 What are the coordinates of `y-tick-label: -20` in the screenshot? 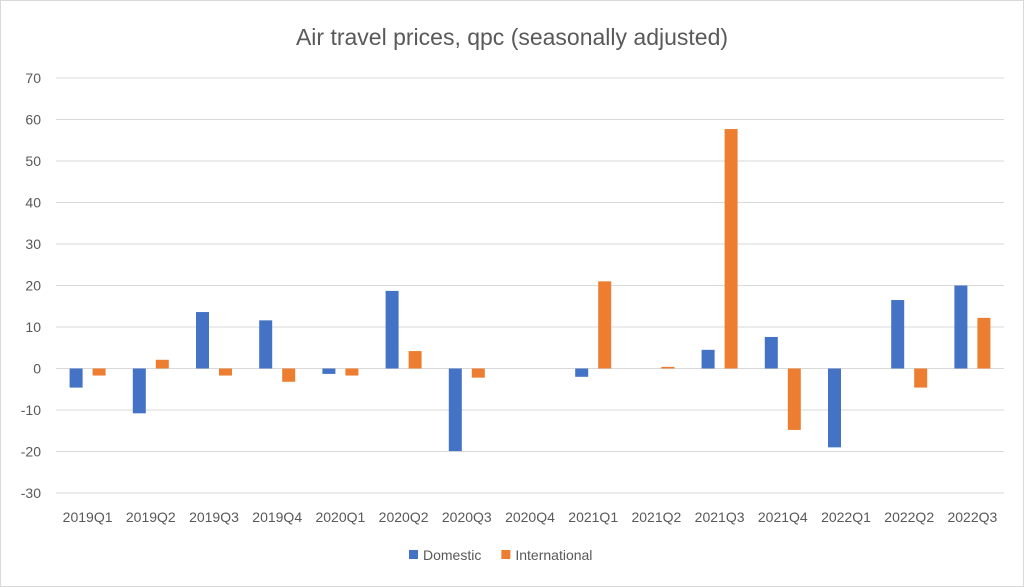 It's located at (31, 452).